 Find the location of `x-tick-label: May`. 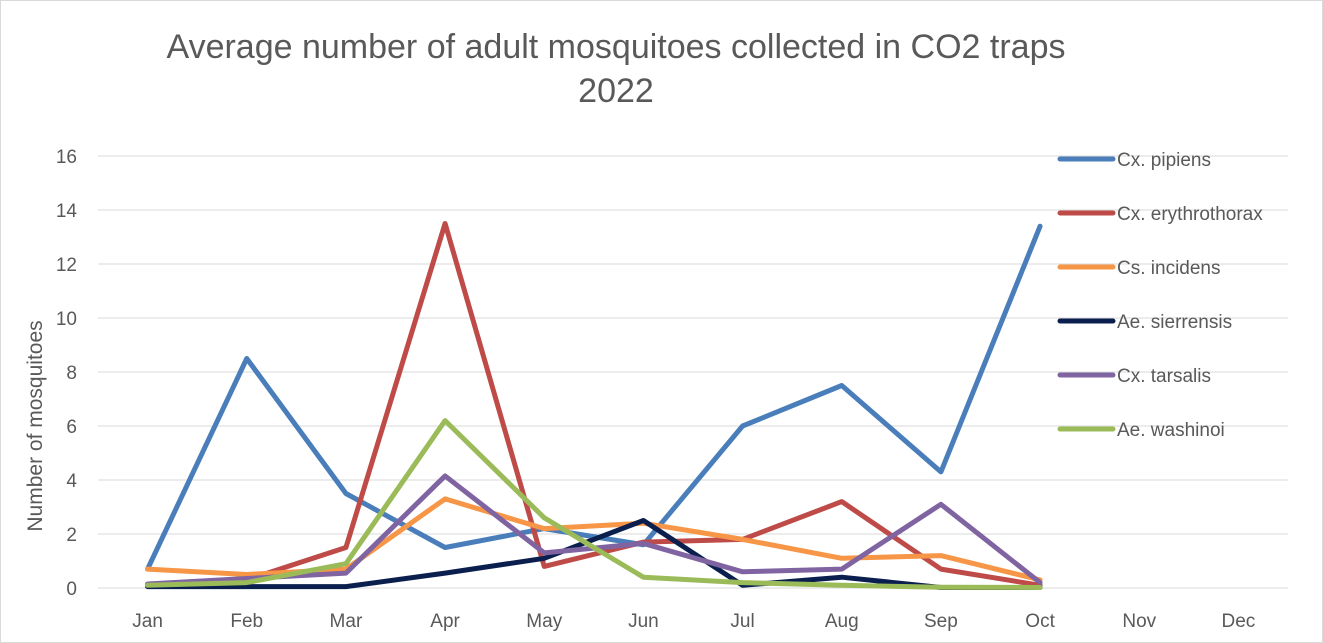

x-tick-label: May is located at coordinates (544, 621).